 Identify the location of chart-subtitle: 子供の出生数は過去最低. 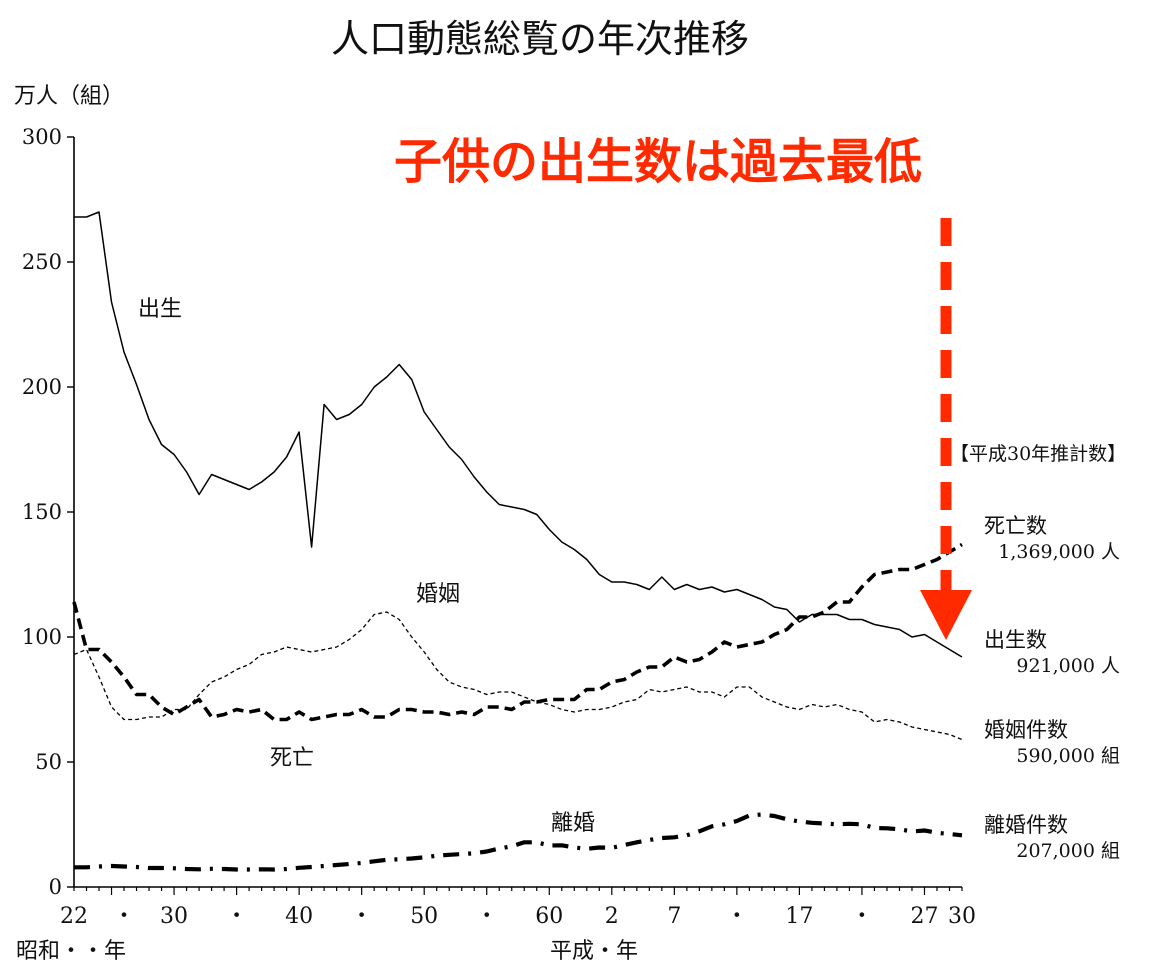
(658, 162).